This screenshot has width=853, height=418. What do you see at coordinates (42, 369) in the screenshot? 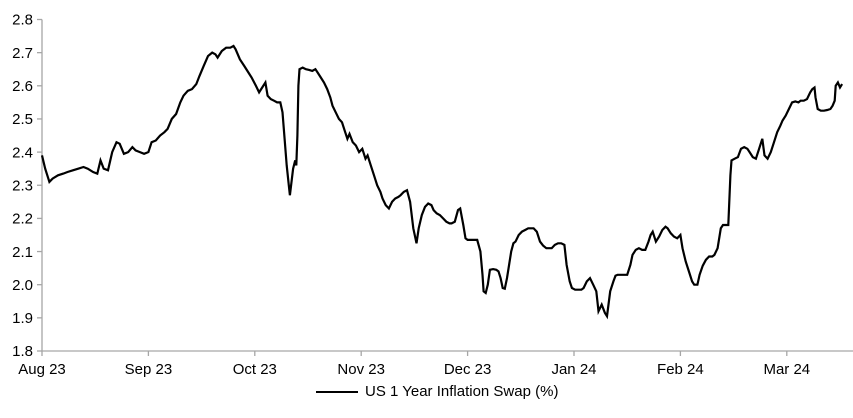
I see `x-tick-label: Aug 23` at bounding box center [42, 369].